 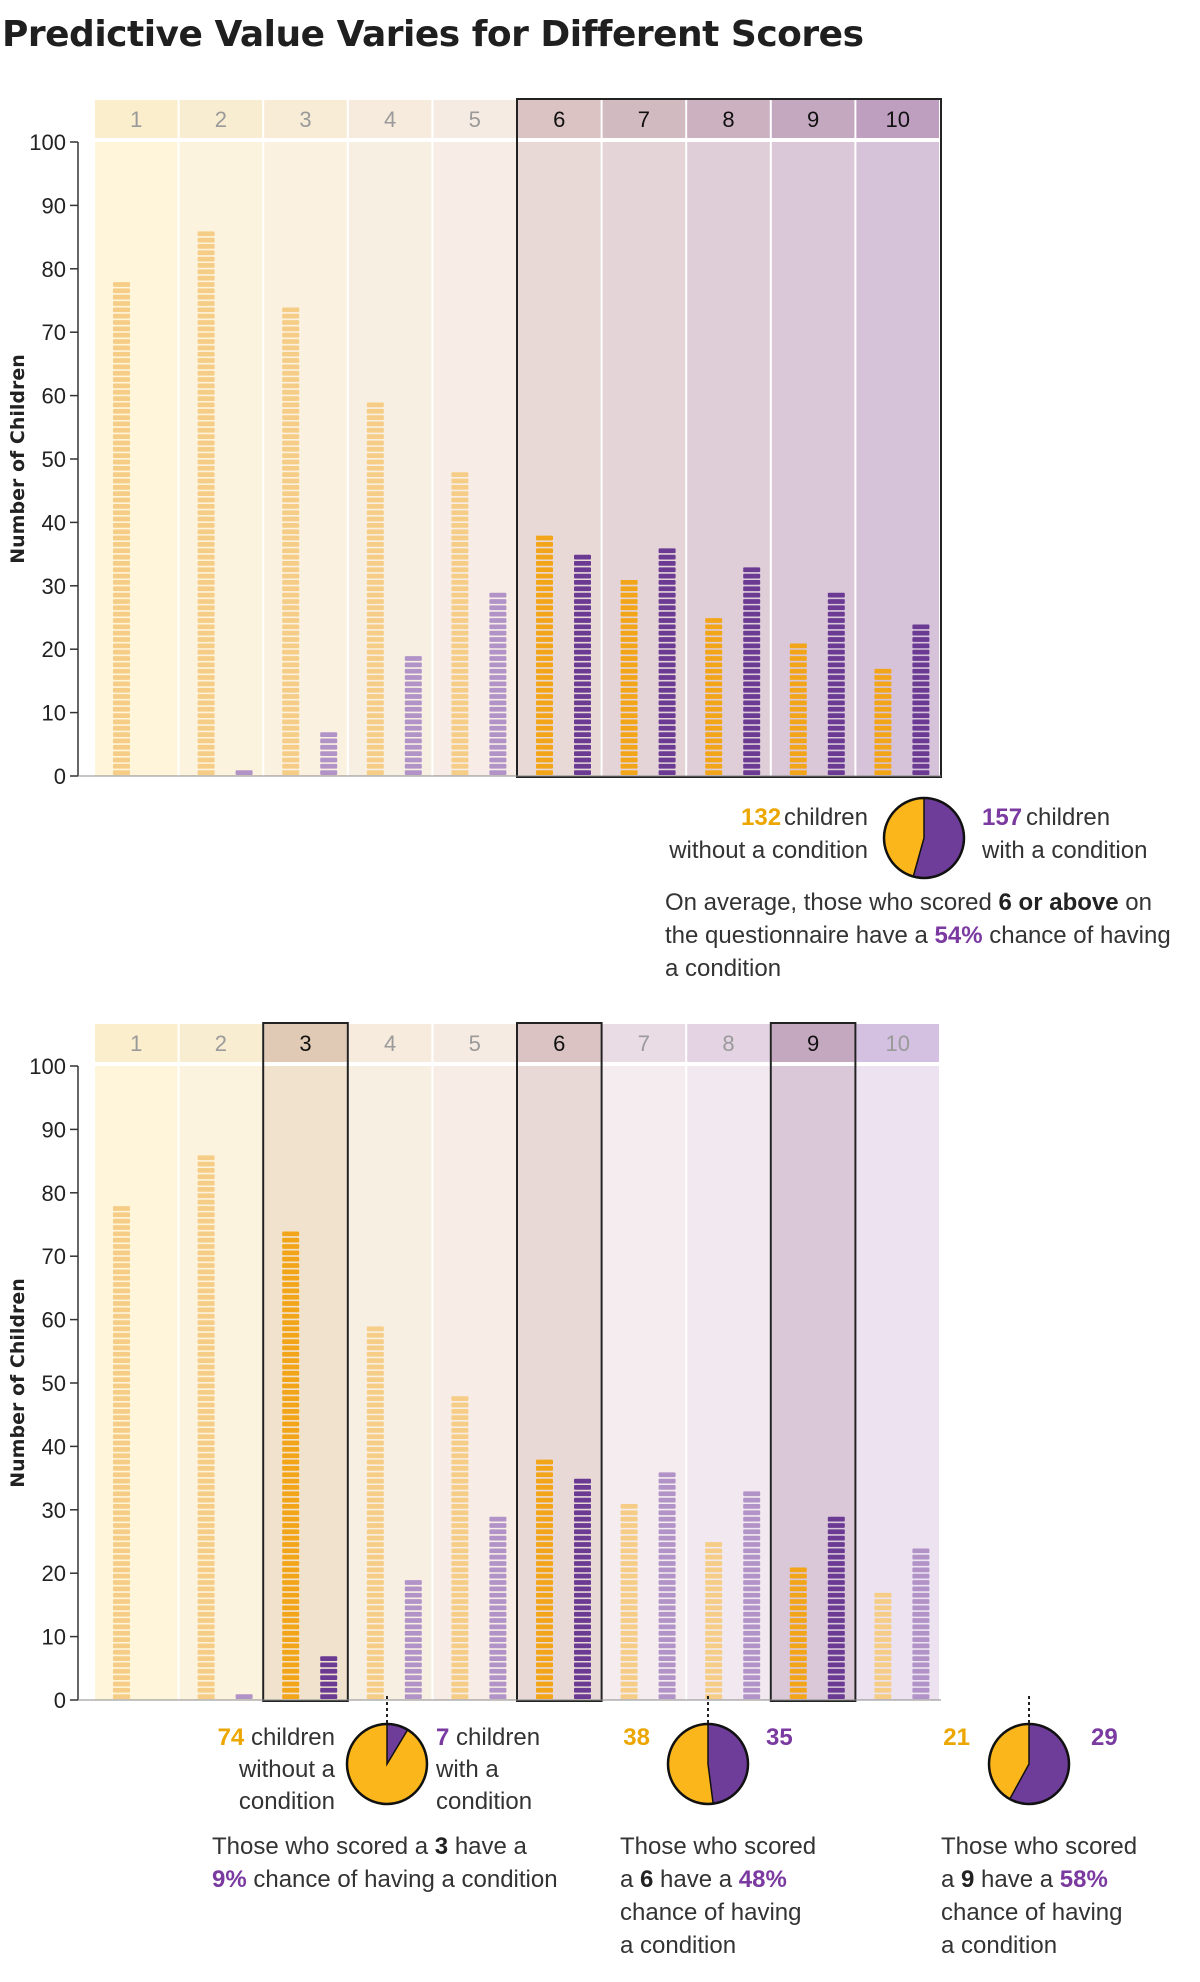 What do you see at coordinates (813, 1043) in the screenshot?
I see `x-tick-label-9: 9` at bounding box center [813, 1043].